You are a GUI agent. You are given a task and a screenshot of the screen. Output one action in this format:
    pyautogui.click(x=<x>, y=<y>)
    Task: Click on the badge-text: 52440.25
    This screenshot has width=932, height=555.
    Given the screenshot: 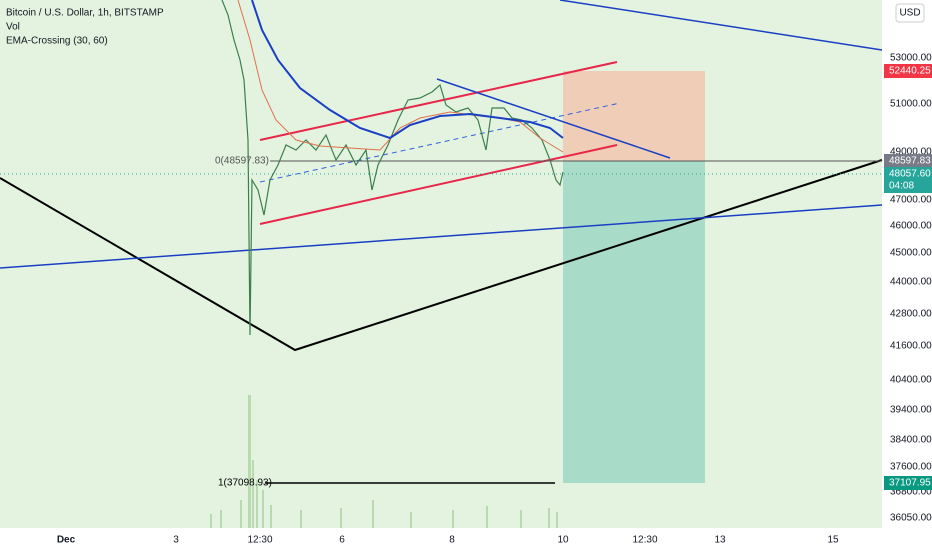 What is the action you would take?
    pyautogui.click(x=910, y=71)
    